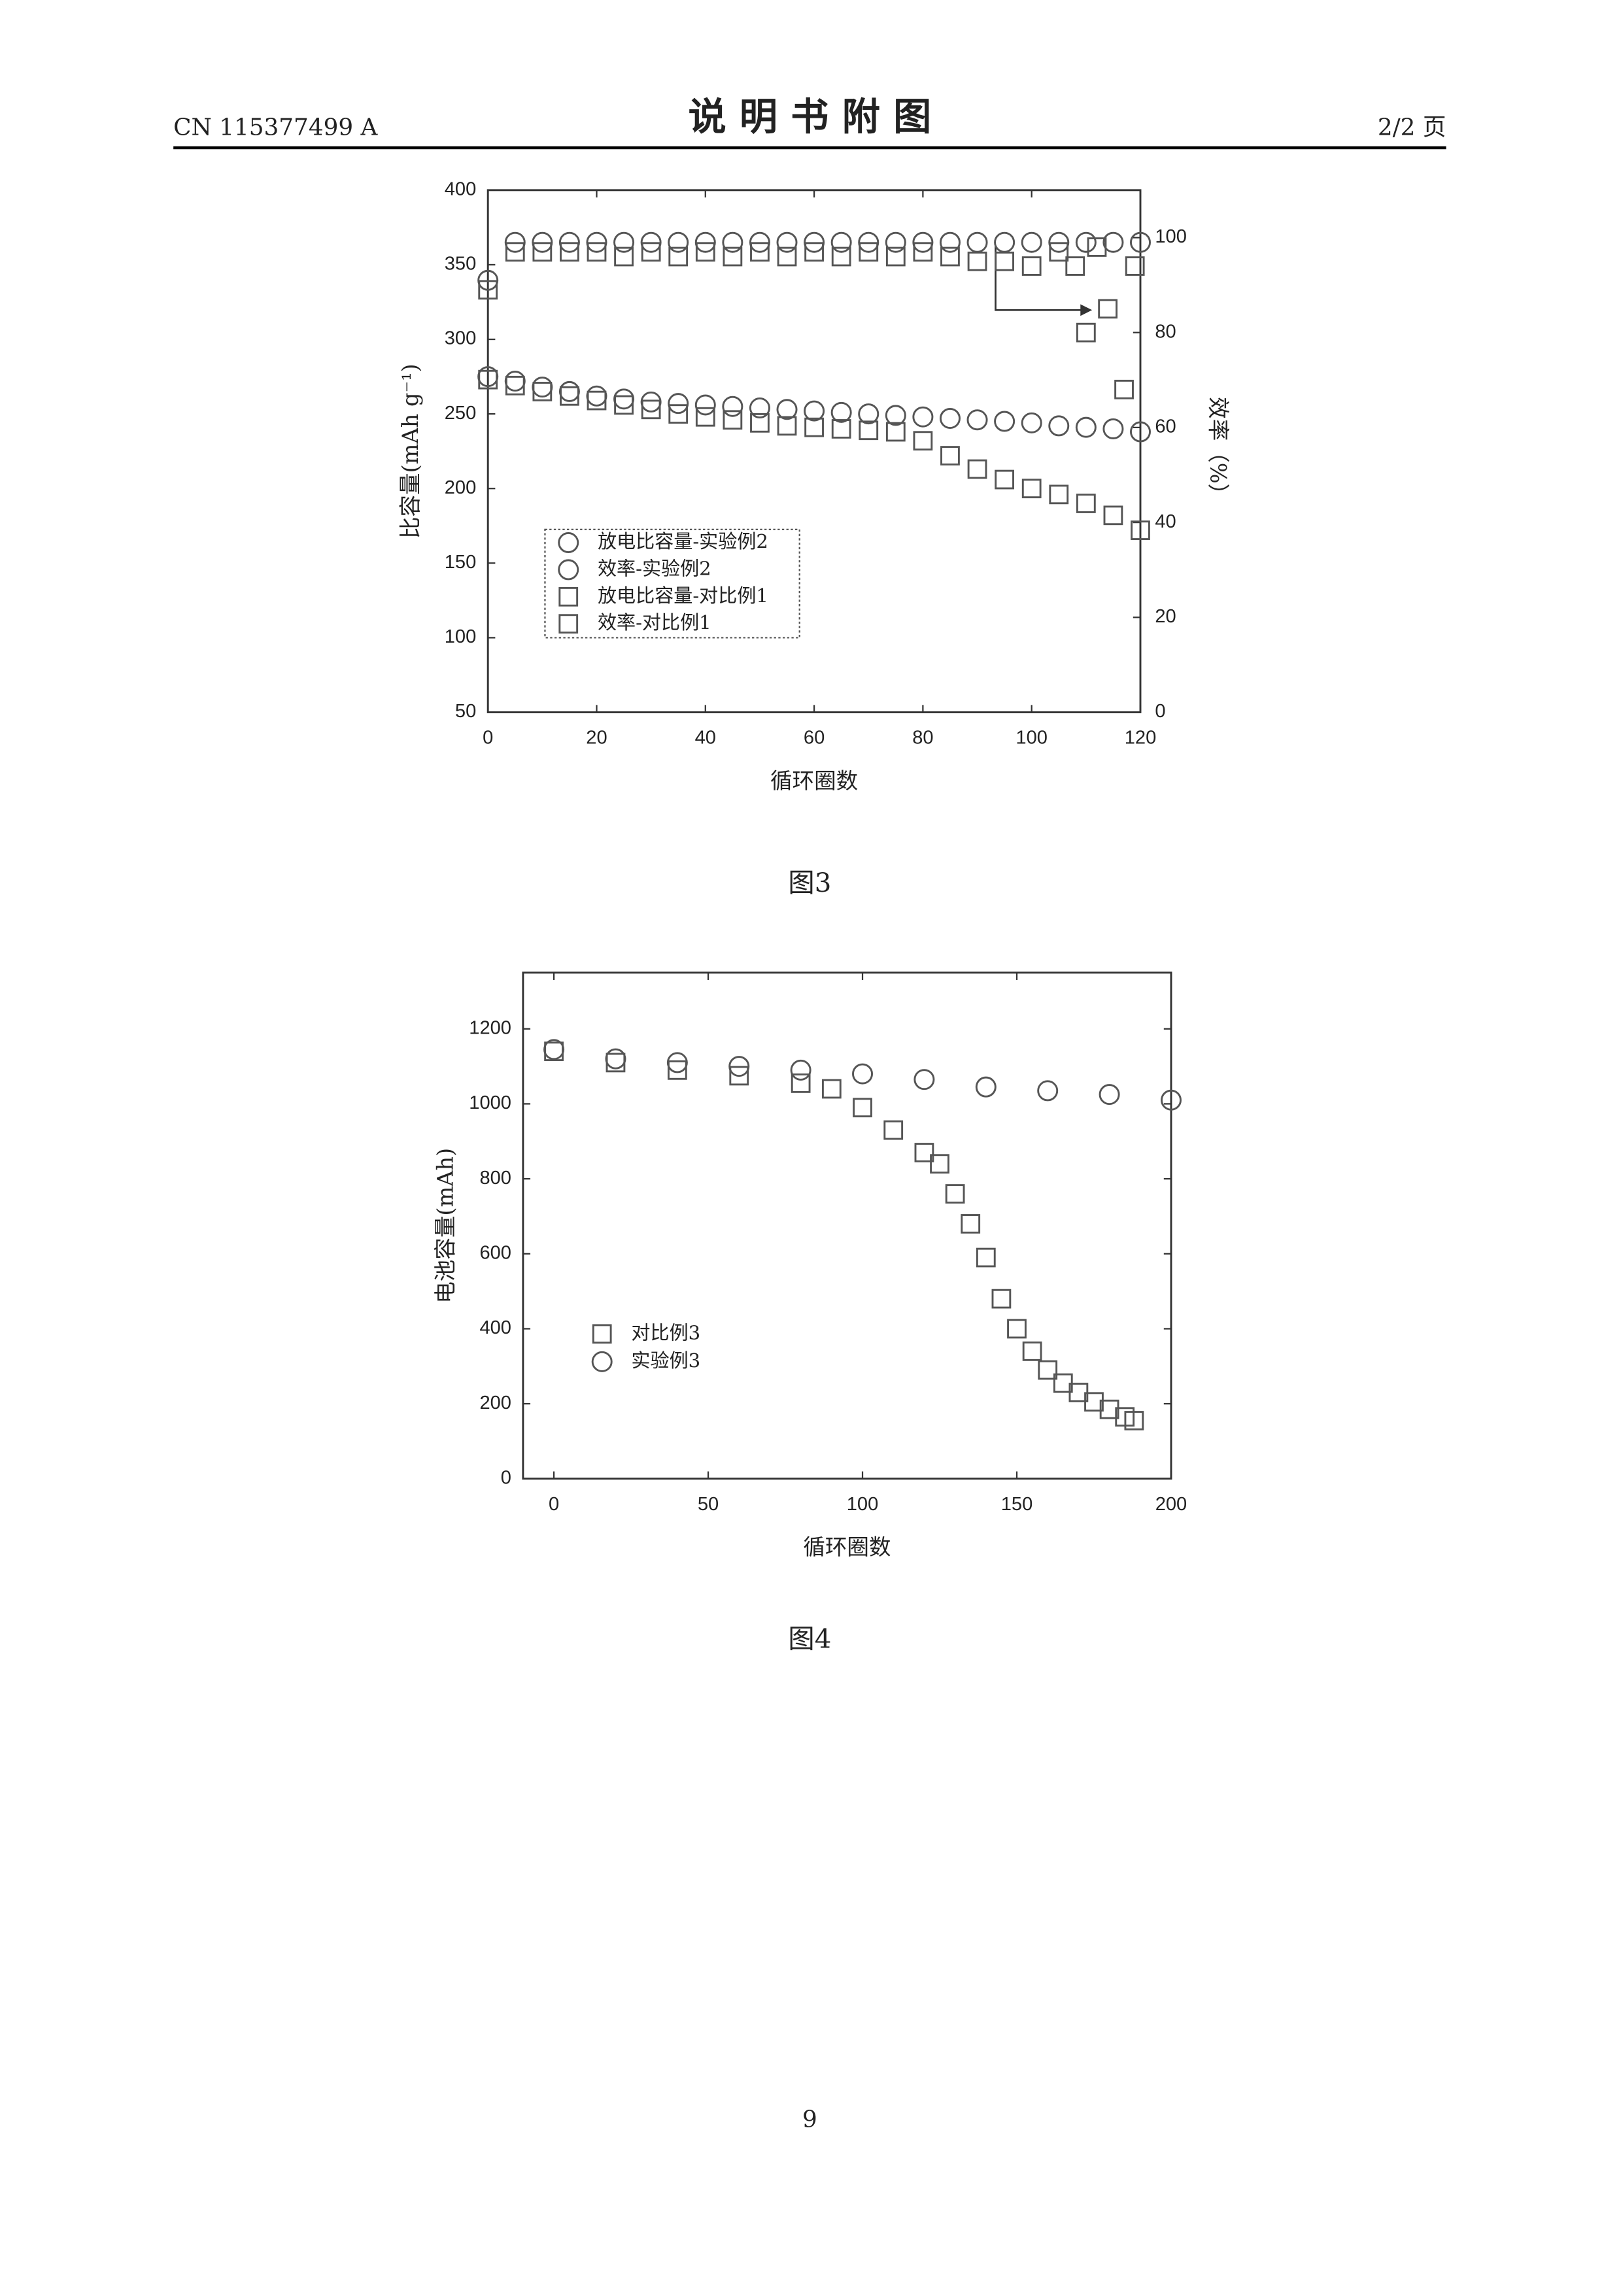 The width and height of the screenshot is (1621, 2296). I want to click on figure-caption: 图4, so click(809, 1640).